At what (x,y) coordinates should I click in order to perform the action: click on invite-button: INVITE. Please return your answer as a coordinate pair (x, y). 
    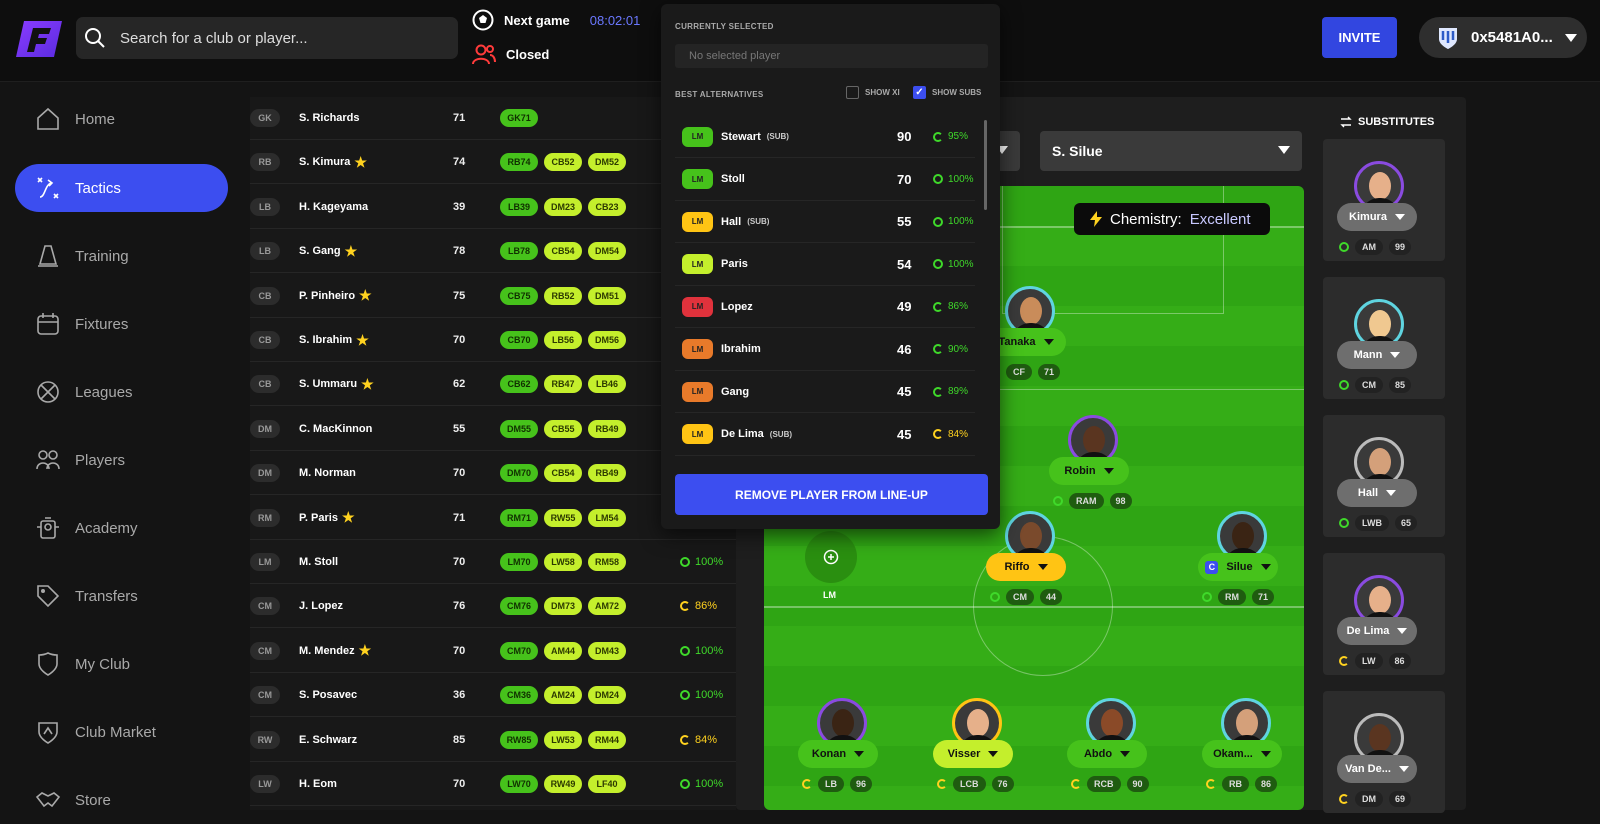
    Looking at the image, I should click on (1359, 37).